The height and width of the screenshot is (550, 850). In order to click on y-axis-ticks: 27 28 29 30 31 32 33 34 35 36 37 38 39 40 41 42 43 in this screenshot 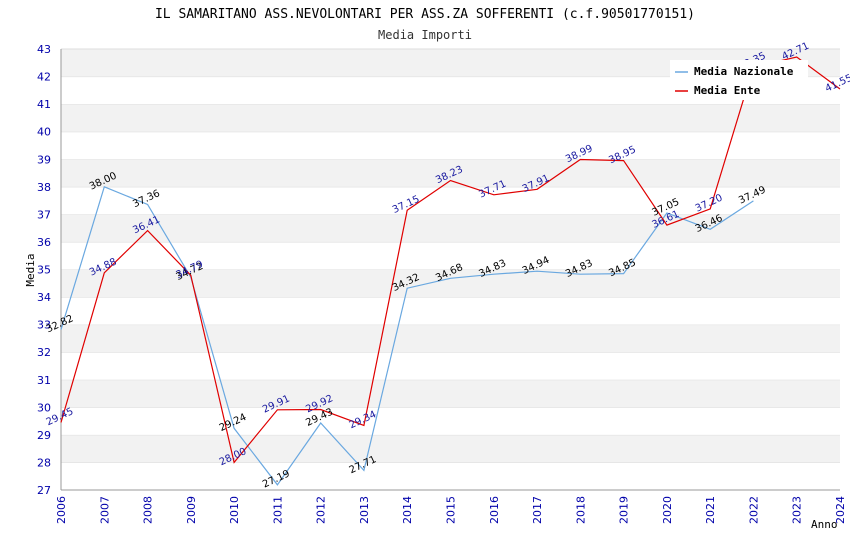, I will do `click(44, 270)`.